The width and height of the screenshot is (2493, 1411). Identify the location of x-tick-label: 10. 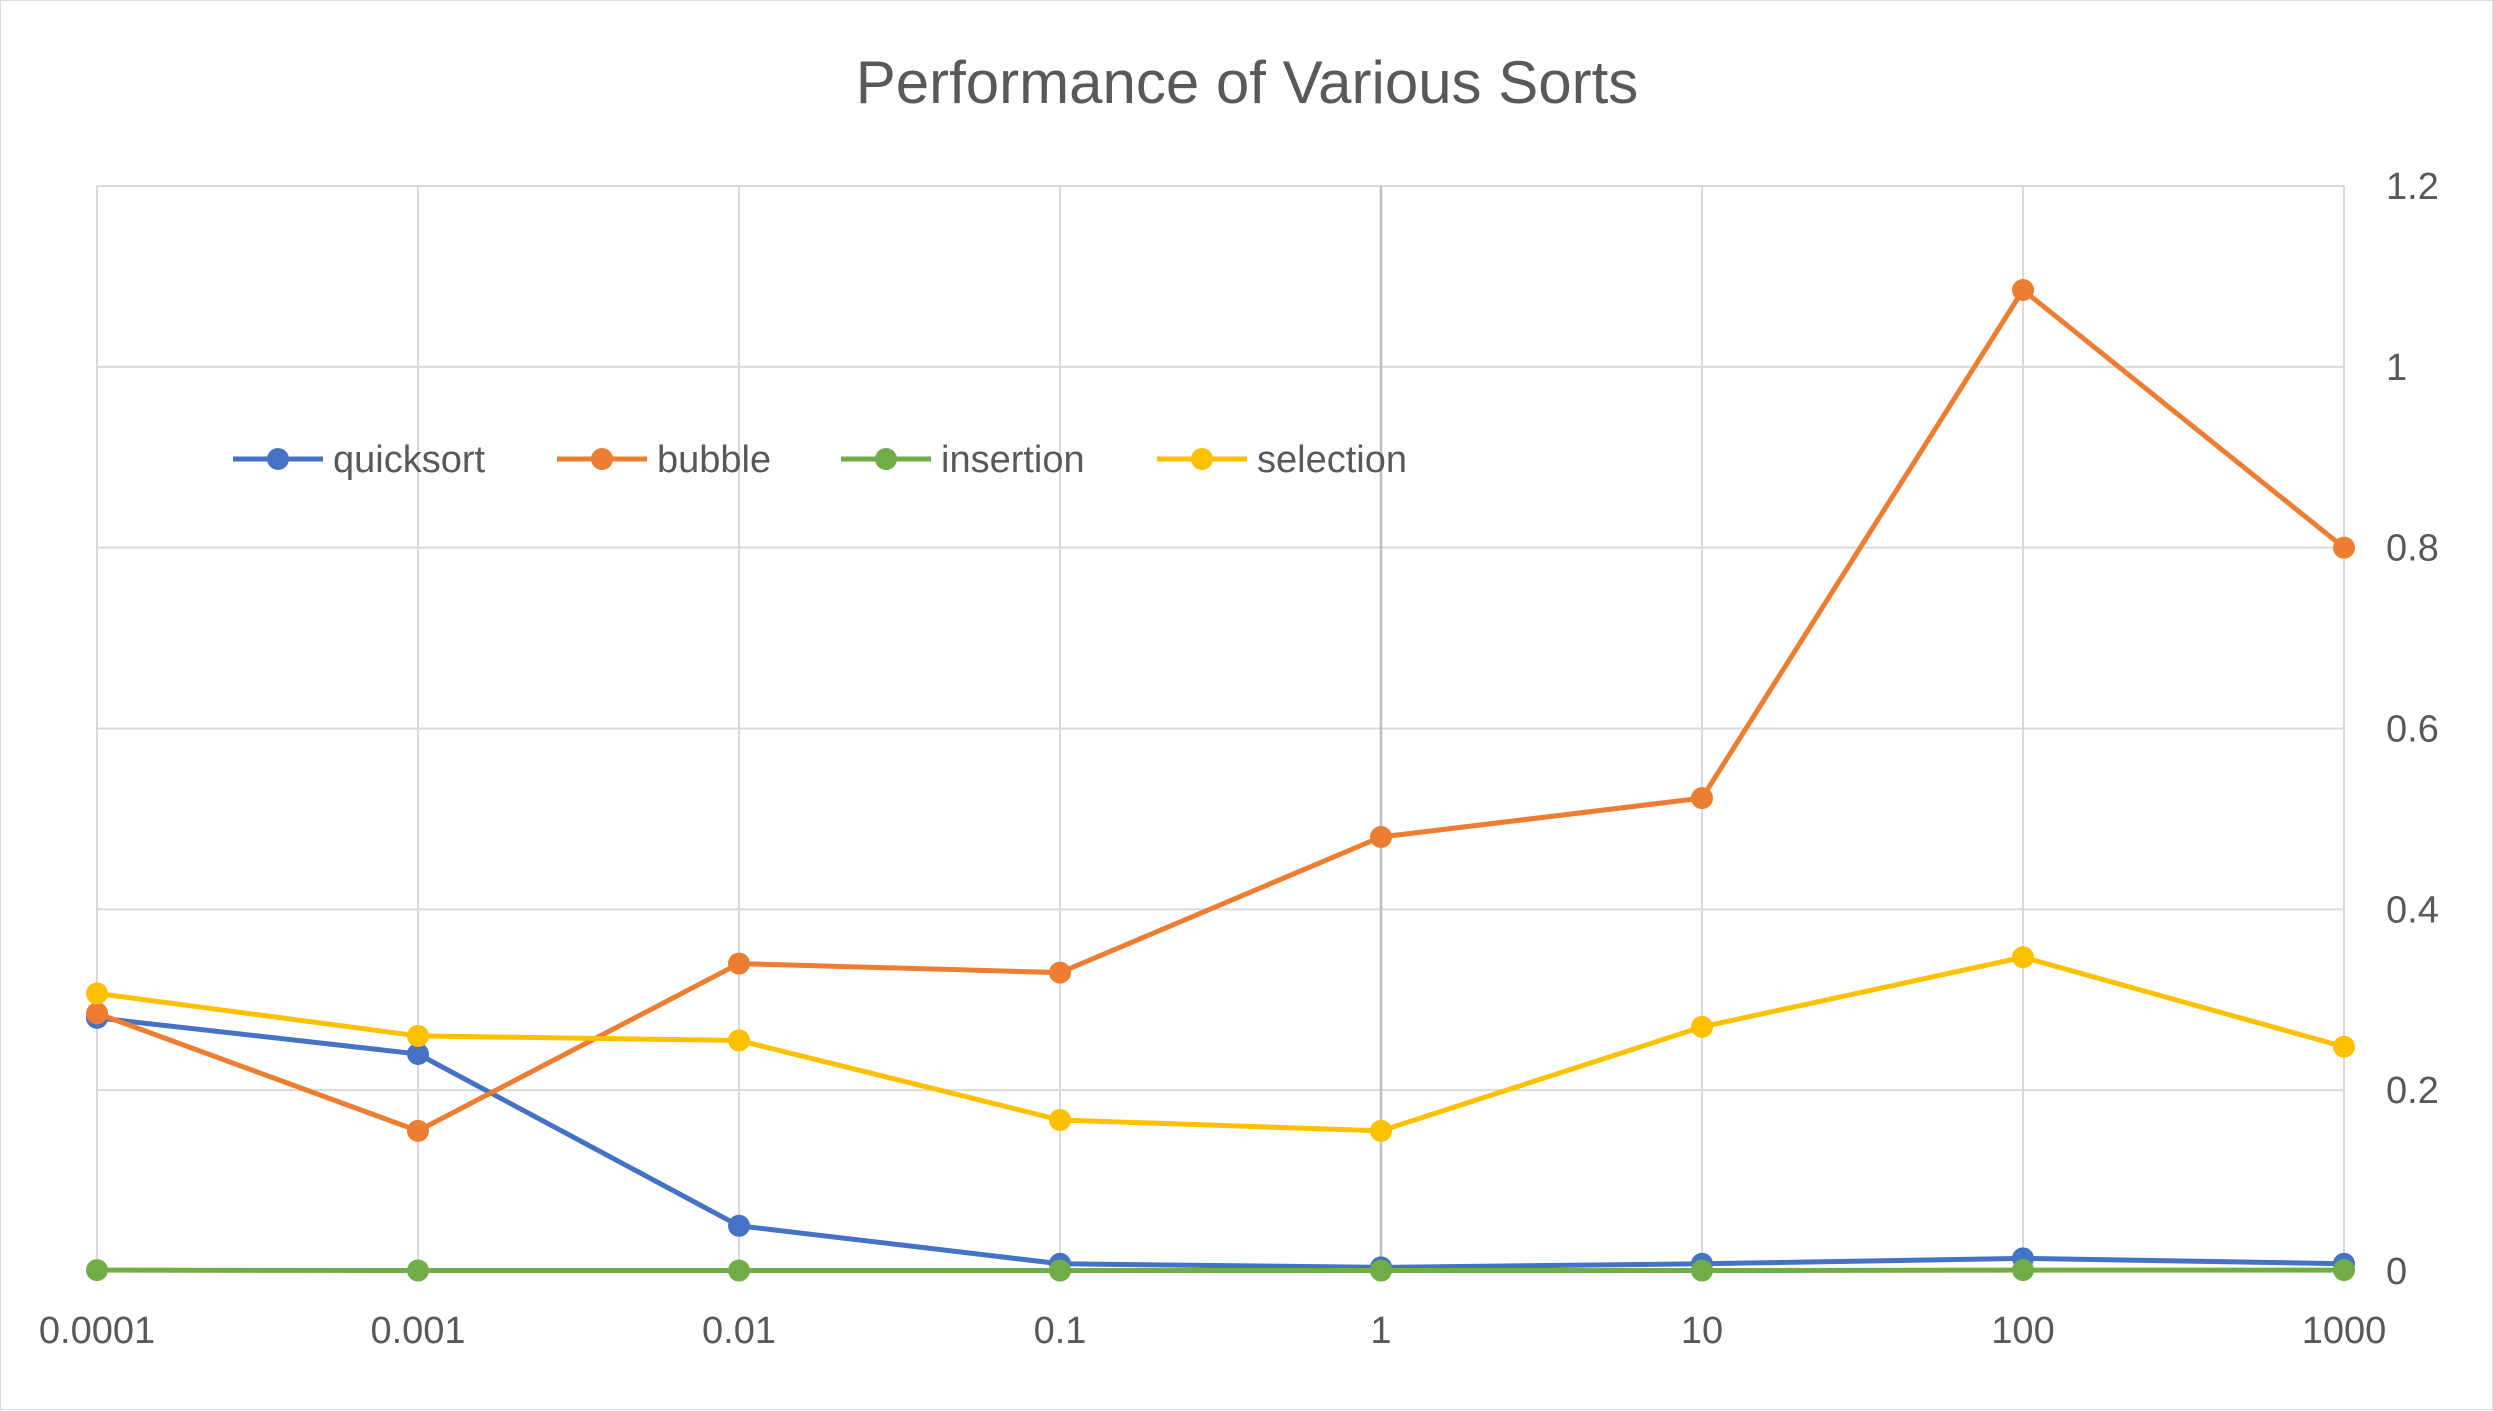
(1702, 1331).